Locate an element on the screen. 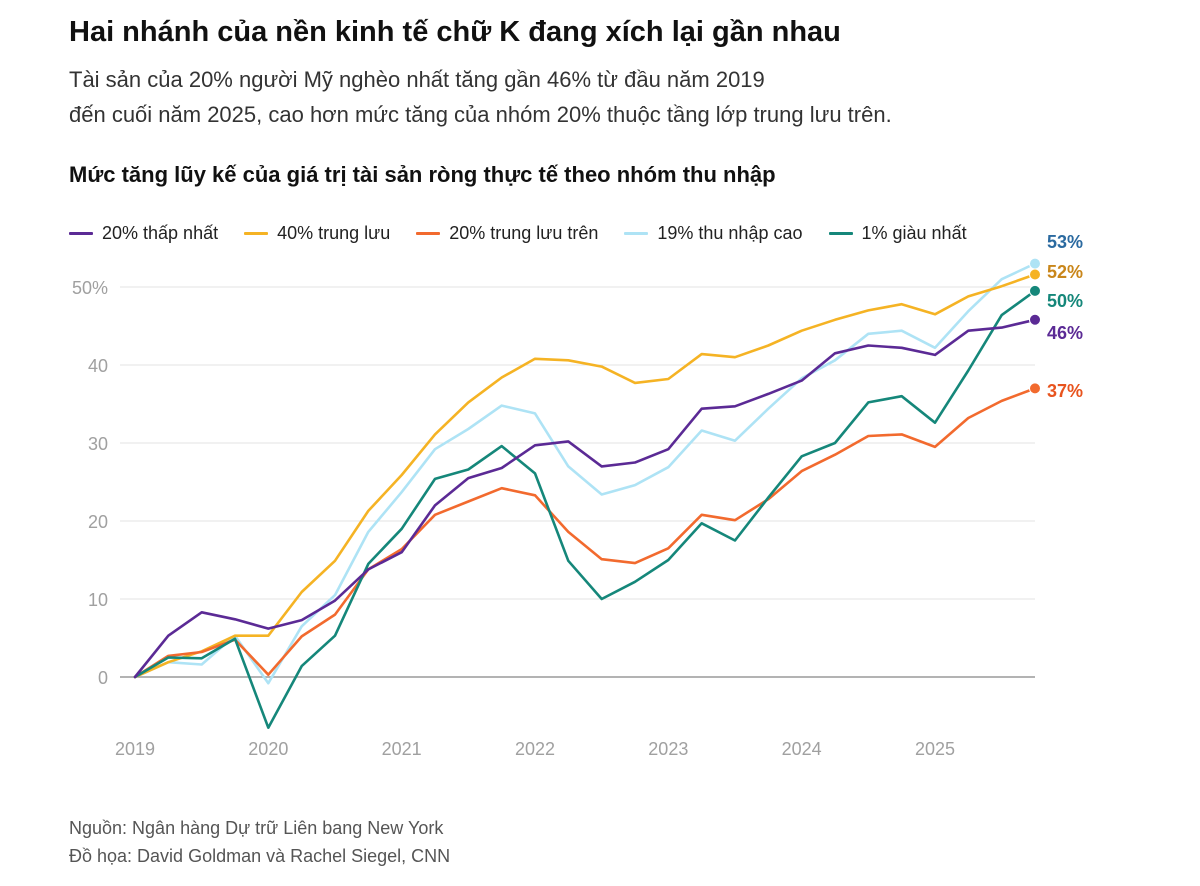  y-tick-label: 0 is located at coordinates (103, 678).